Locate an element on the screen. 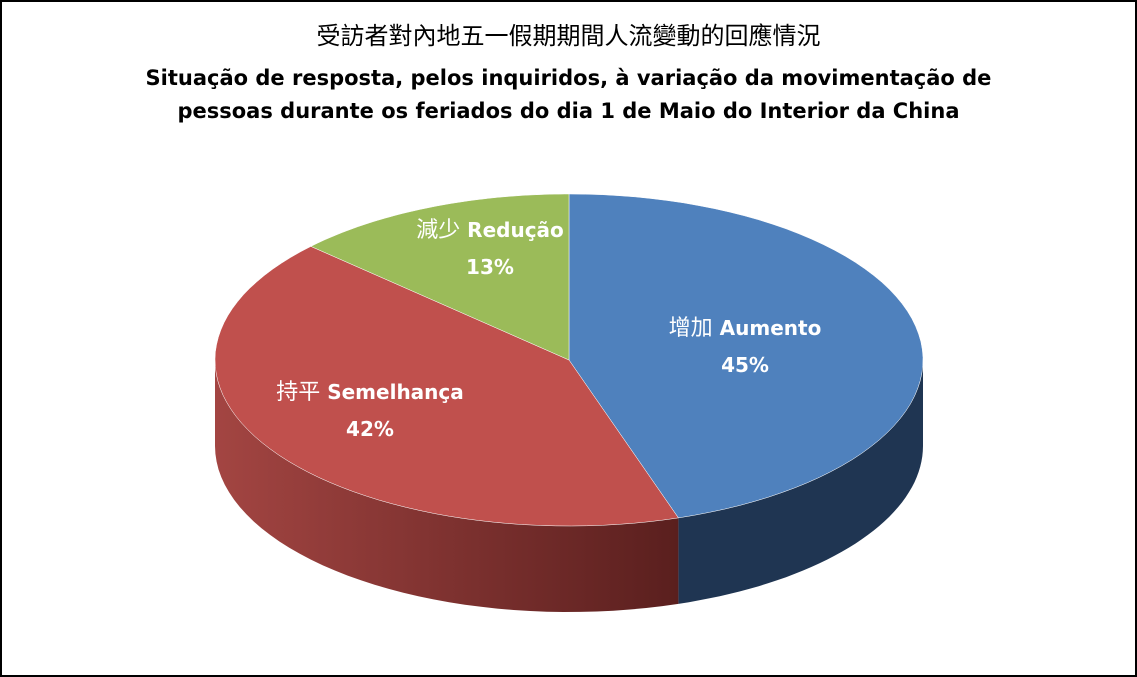 The width and height of the screenshot is (1137, 677). slice-label-pt: Redução is located at coordinates (515, 230).